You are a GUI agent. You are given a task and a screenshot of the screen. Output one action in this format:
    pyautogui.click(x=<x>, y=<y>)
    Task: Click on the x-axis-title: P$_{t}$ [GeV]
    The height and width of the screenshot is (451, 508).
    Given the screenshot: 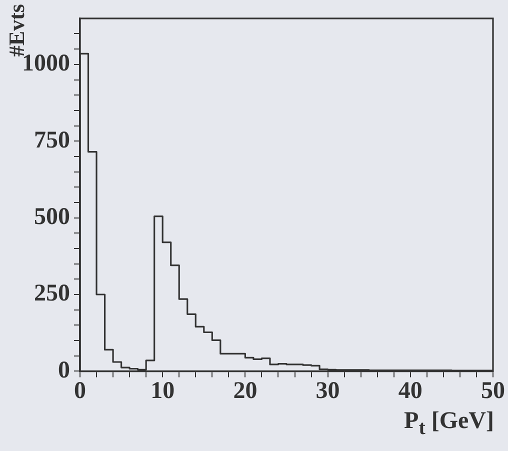 What is the action you would take?
    pyautogui.click(x=449, y=424)
    